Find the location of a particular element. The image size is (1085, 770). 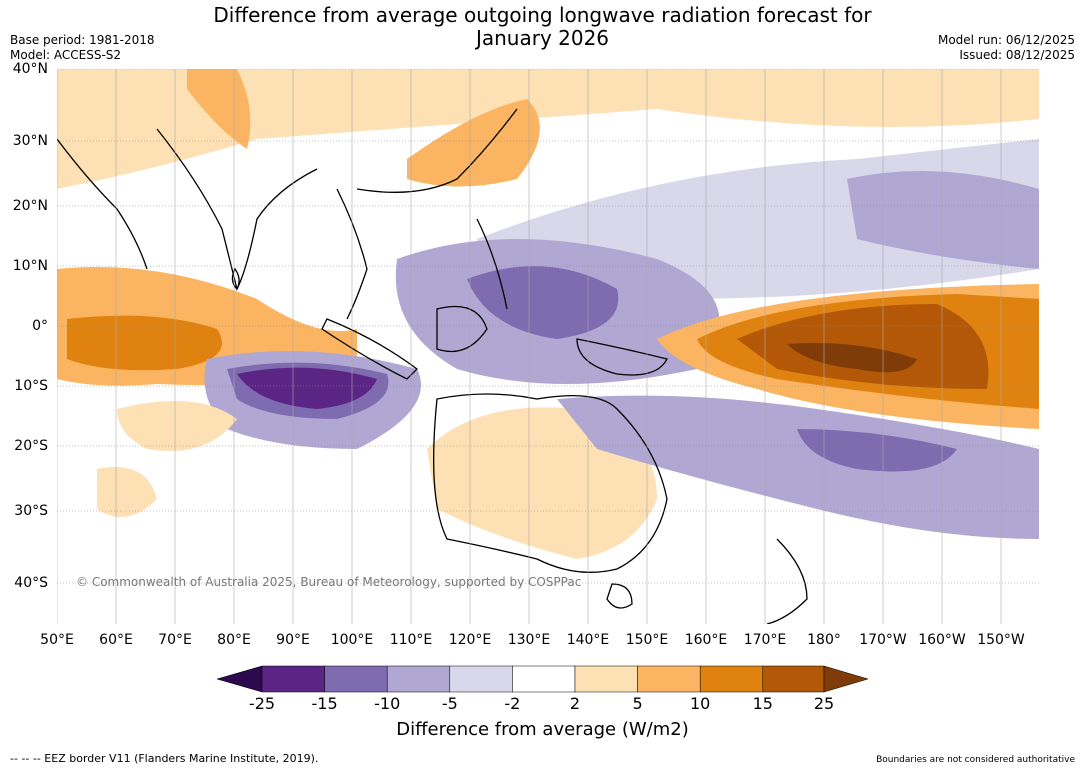

colorbar-tick: -25 is located at coordinates (262, 703).